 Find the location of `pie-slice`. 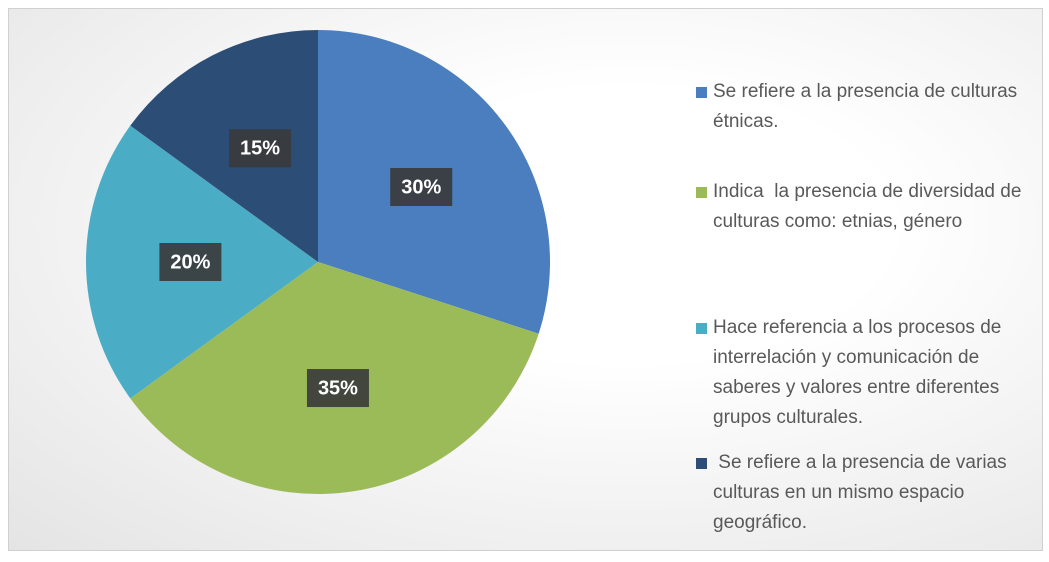

pie-slice is located at coordinates (224, 146).